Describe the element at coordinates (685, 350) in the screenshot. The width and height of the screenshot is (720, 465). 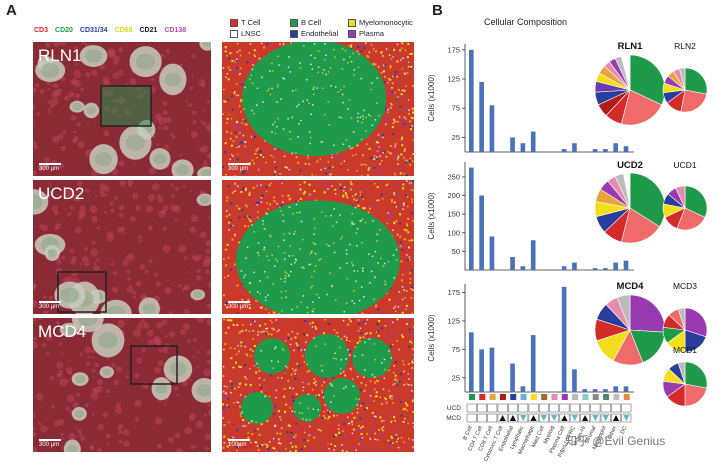
I see `pie-label: MCD1` at that location.